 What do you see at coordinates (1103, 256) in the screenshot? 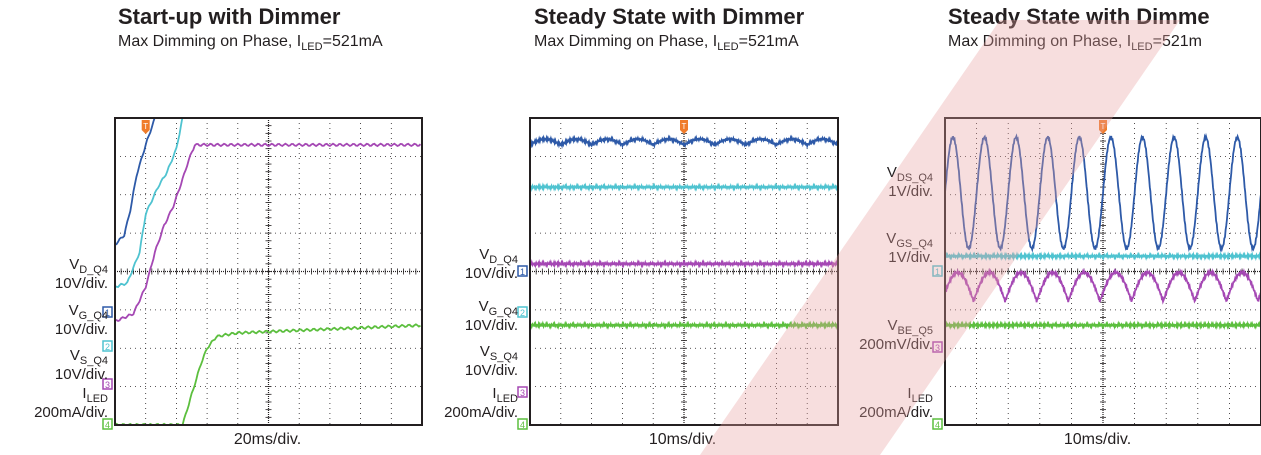
I see `trace-V-GS_Q4` at bounding box center [1103, 256].